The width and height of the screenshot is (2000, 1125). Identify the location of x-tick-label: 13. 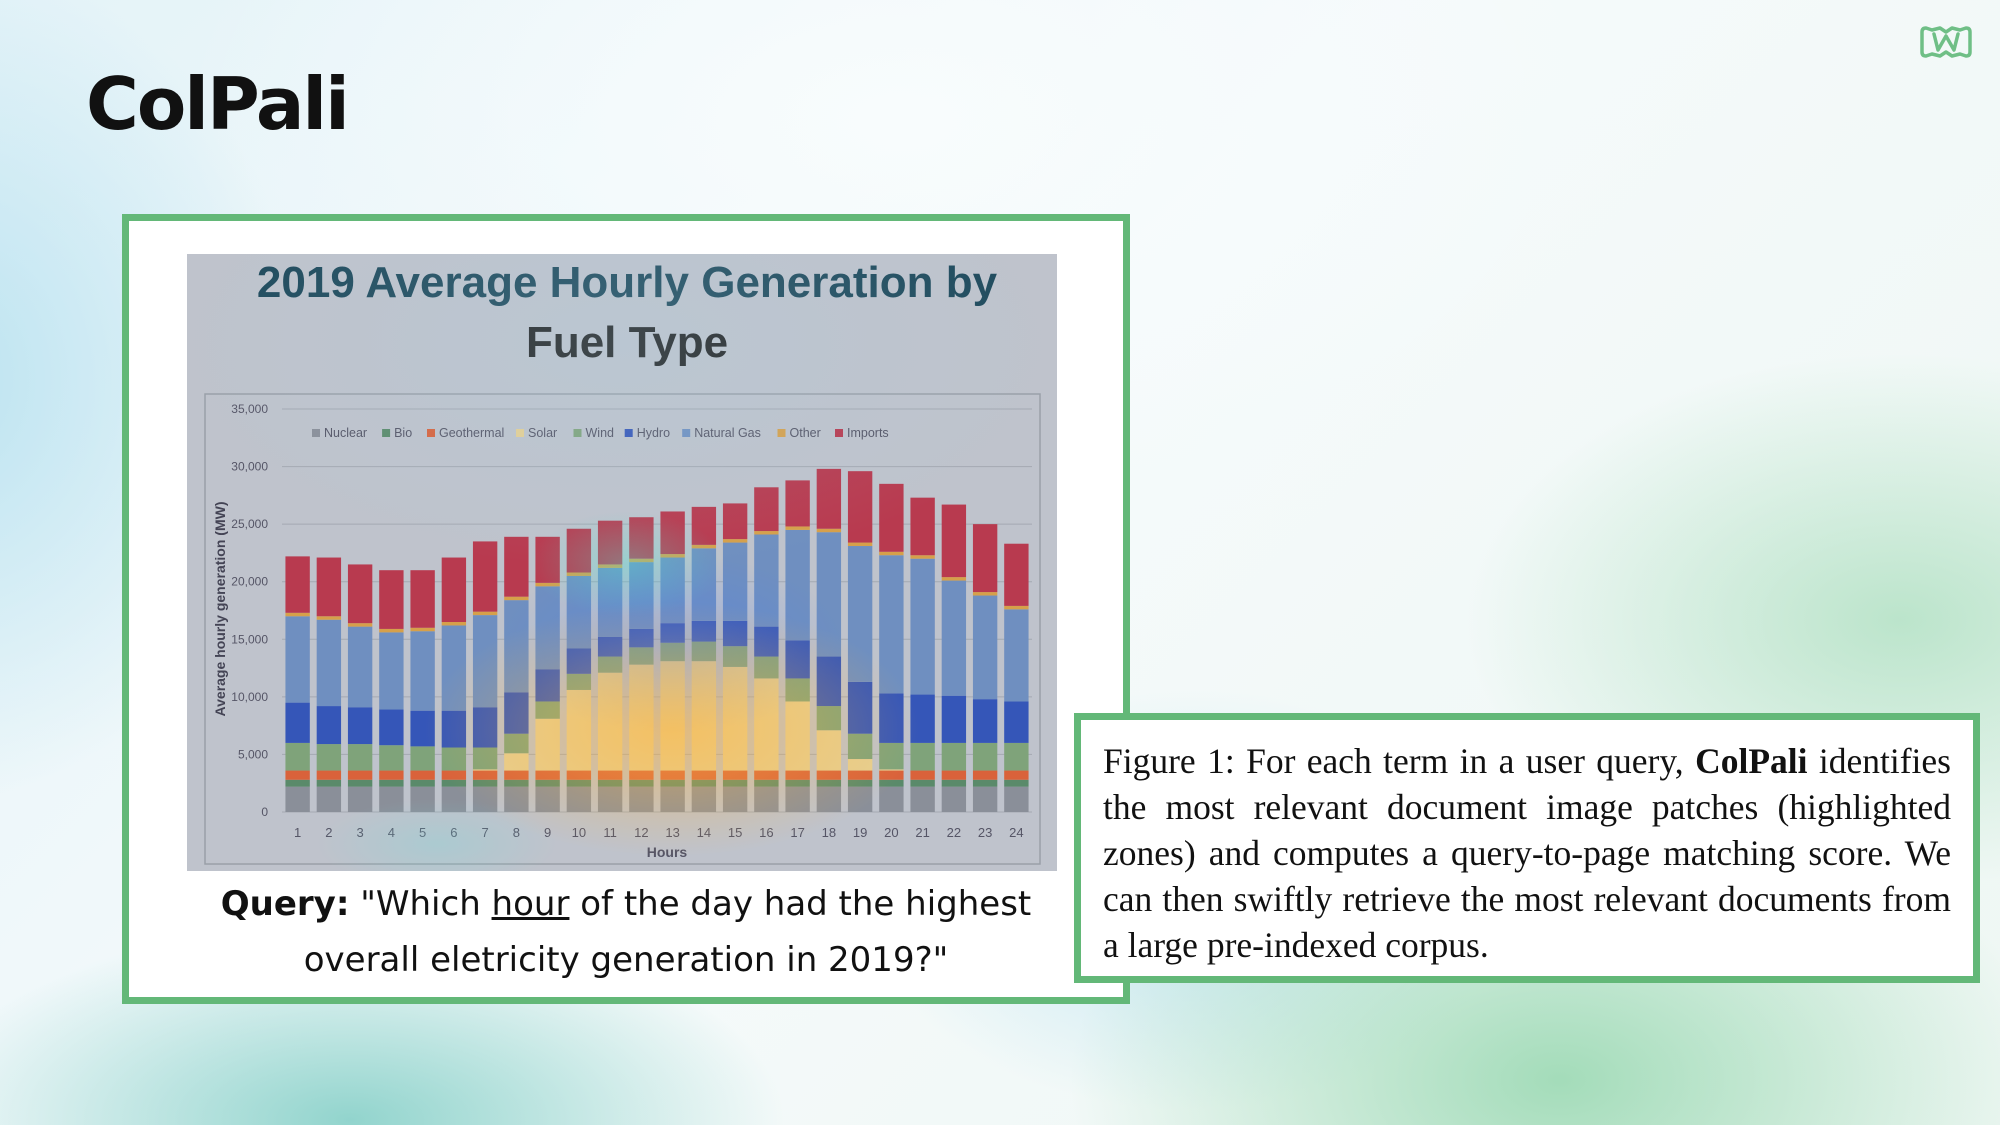
(672, 832).